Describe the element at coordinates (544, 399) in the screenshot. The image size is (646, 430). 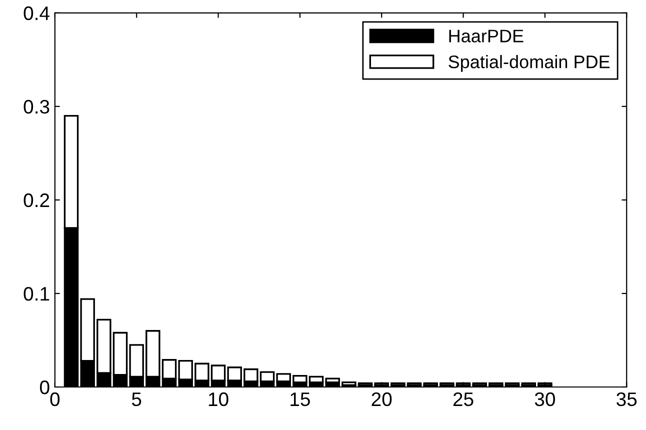
I see `x-tick-label: 30` at that location.